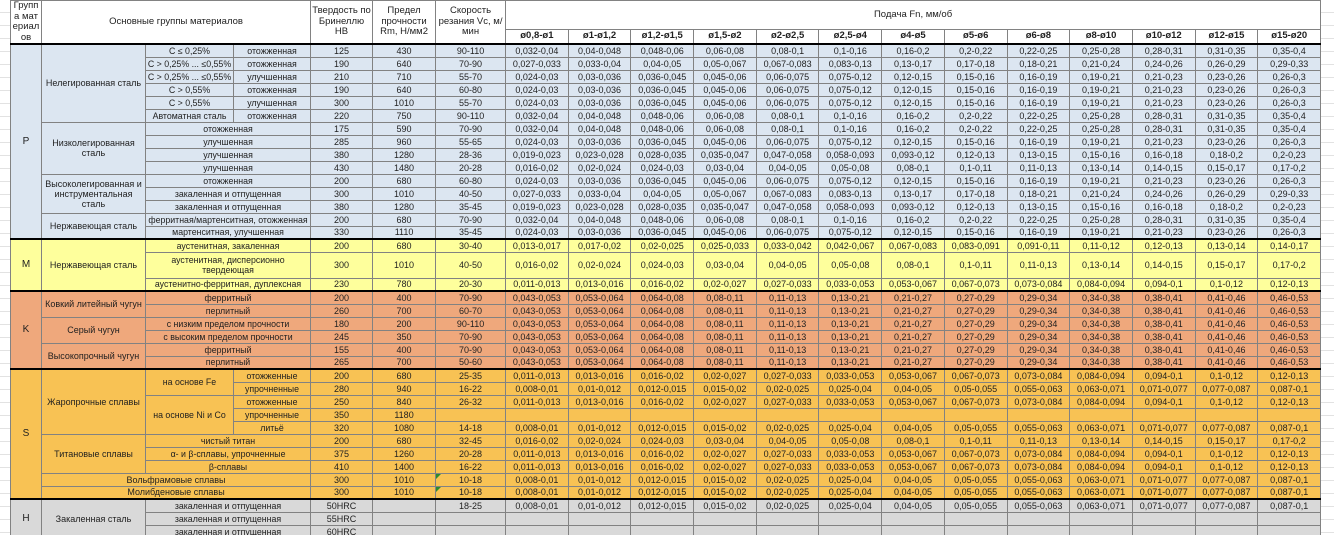 The width and height of the screenshot is (1334, 535). Describe the element at coordinates (662, 63) in the screenshot. I see `feed-cell: 0,04-0,05` at that location.